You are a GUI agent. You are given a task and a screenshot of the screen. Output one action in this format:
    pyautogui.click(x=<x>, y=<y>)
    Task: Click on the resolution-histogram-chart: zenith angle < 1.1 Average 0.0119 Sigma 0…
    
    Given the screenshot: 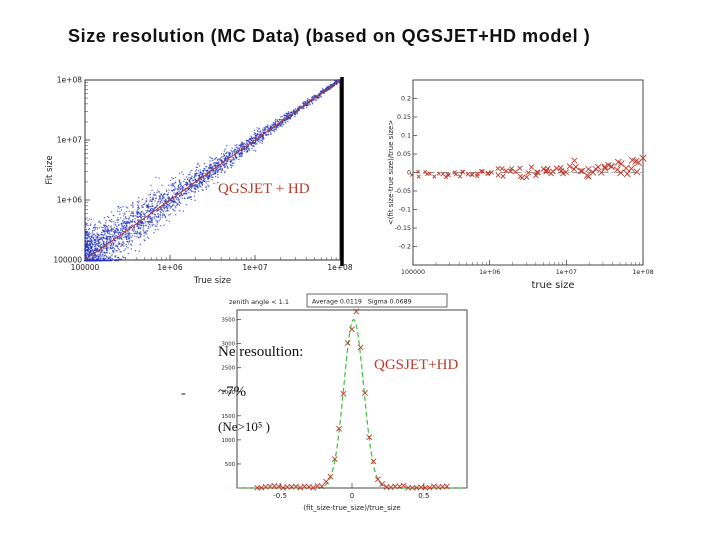 What is the action you would take?
    pyautogui.click(x=345, y=402)
    